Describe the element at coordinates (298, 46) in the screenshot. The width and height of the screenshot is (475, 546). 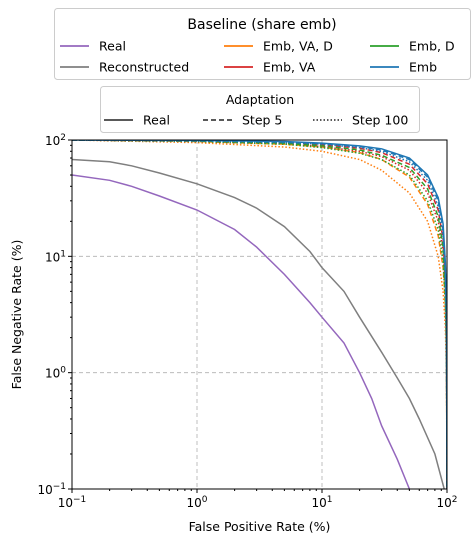
I see `legend-label: Emb, VA, D` at that location.